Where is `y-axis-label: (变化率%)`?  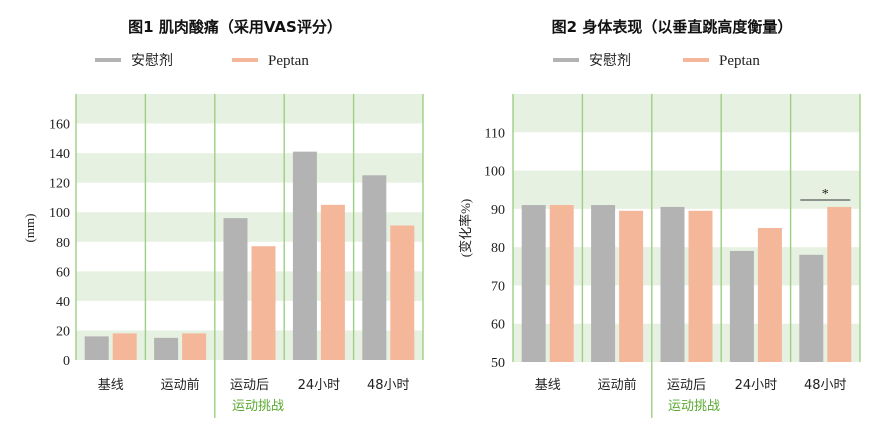
y-axis-label: (变化率%) is located at coordinates (465, 228).